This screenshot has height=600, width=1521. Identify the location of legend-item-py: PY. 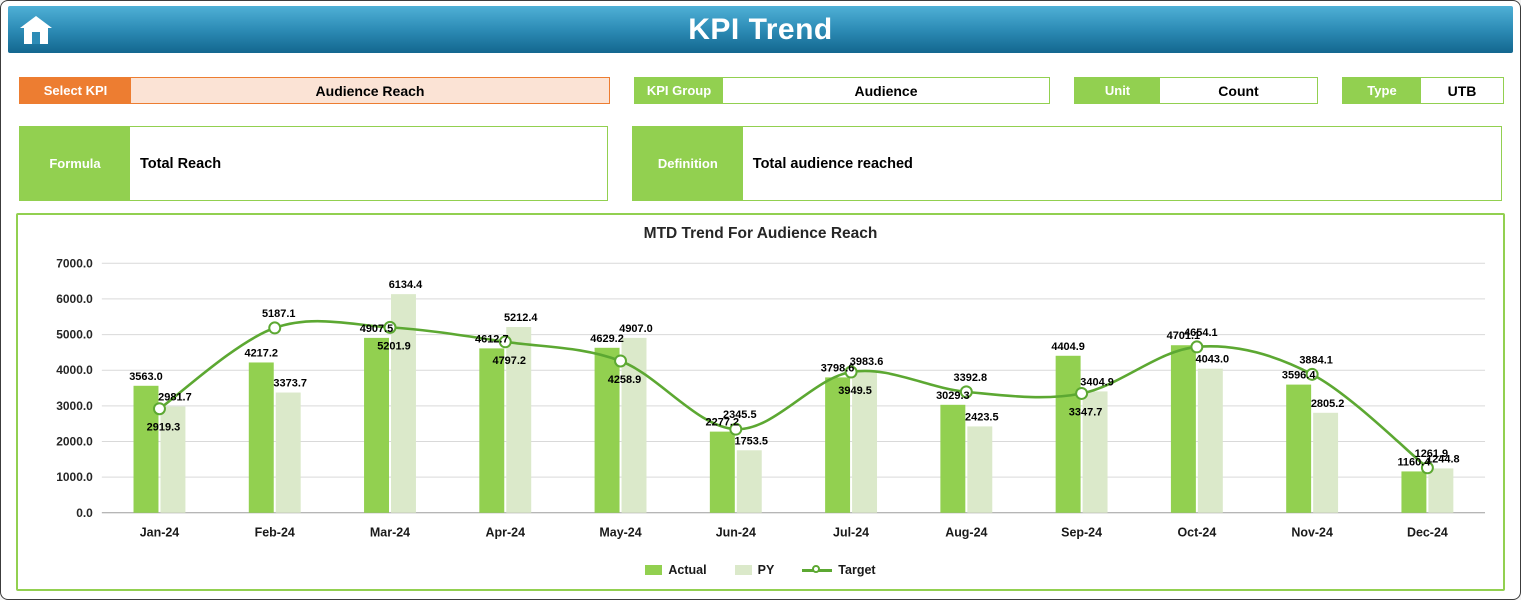
(754, 570).